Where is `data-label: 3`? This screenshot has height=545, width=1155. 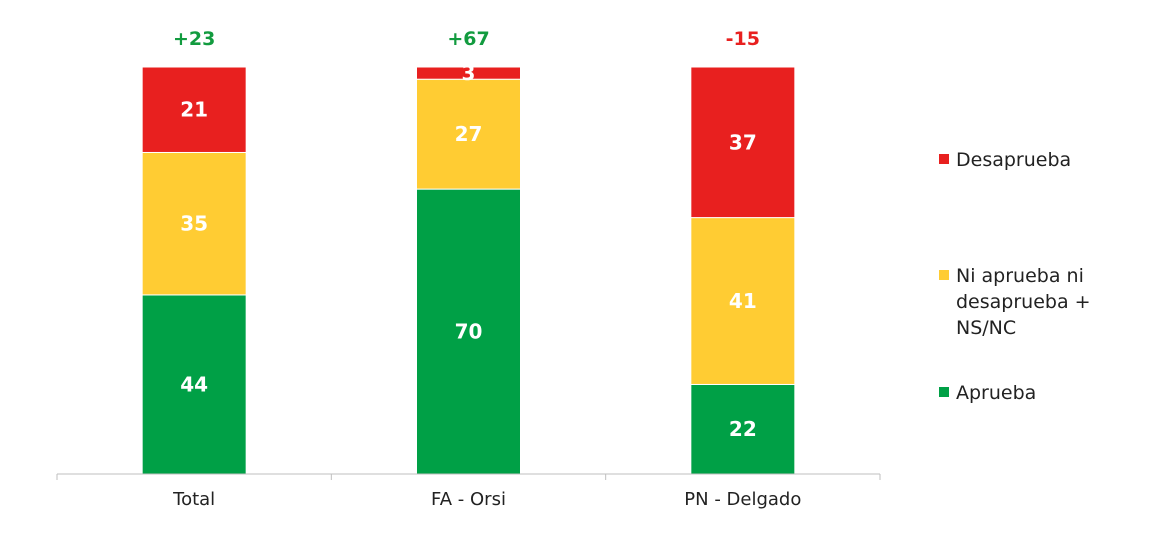
data-label: 3 is located at coordinates (469, 73).